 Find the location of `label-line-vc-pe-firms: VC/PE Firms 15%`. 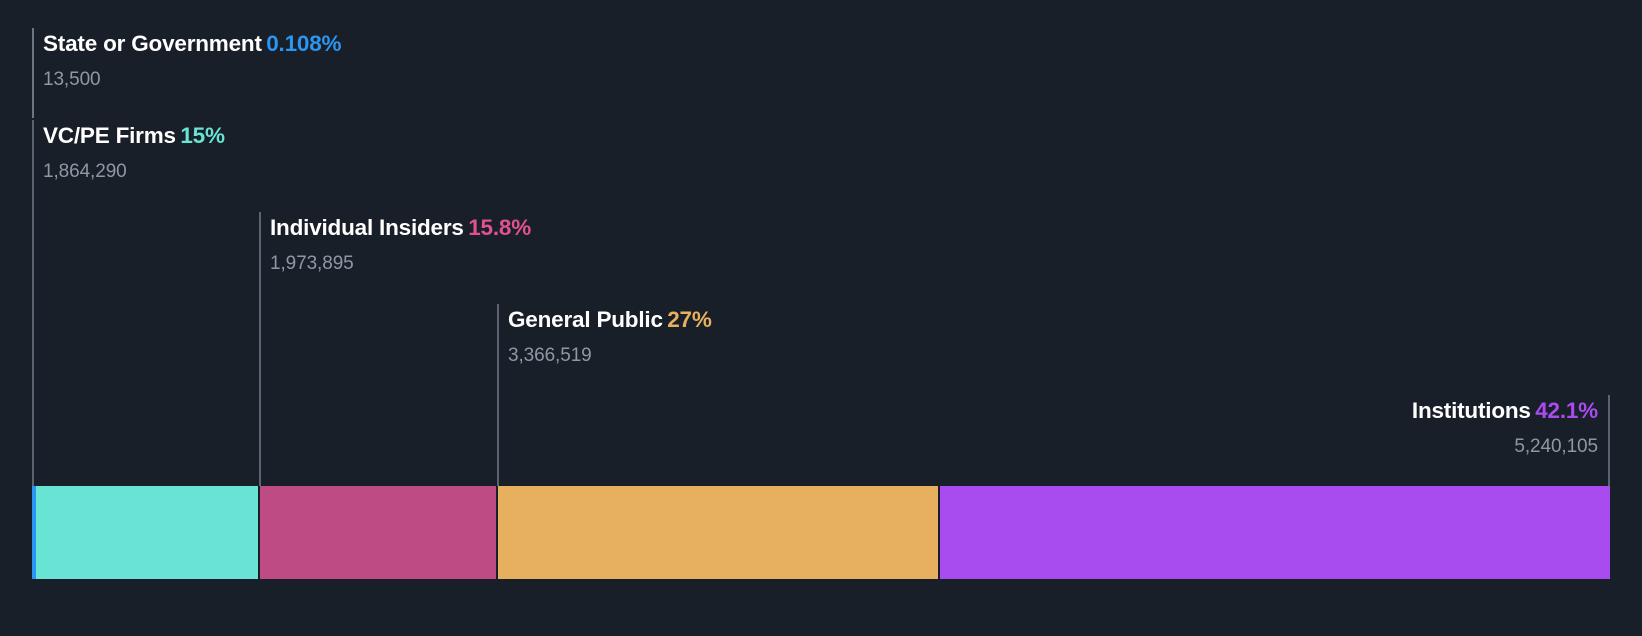

label-line-vc-pe-firms: VC/PE Firms 15% is located at coordinates (134, 135).